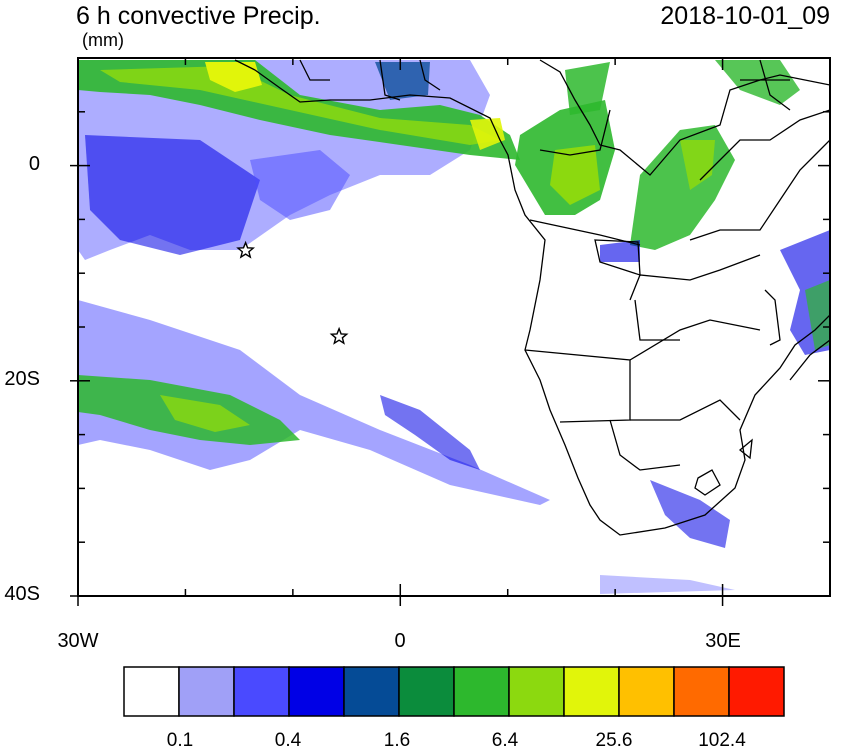 The width and height of the screenshot is (850, 752). I want to click on star-markers, so click(292, 292).